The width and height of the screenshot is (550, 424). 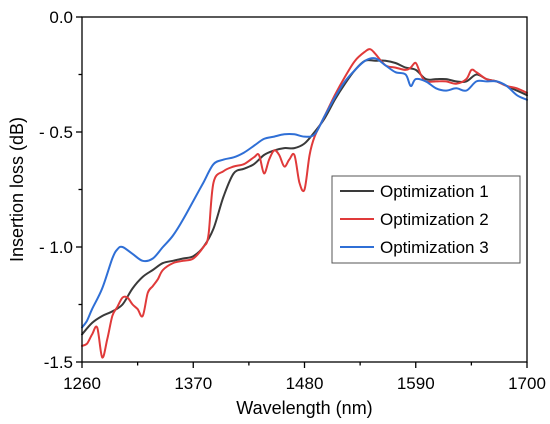 What do you see at coordinates (56, 132) in the screenshot?
I see `y-tick-label: - 0.5` at bounding box center [56, 132].